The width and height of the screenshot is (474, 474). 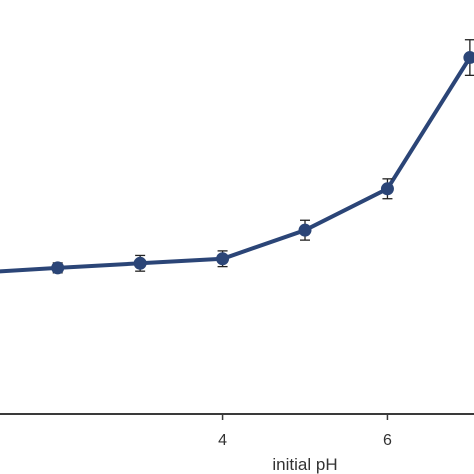 I want to click on x-tick-label: 6, so click(x=387, y=440).